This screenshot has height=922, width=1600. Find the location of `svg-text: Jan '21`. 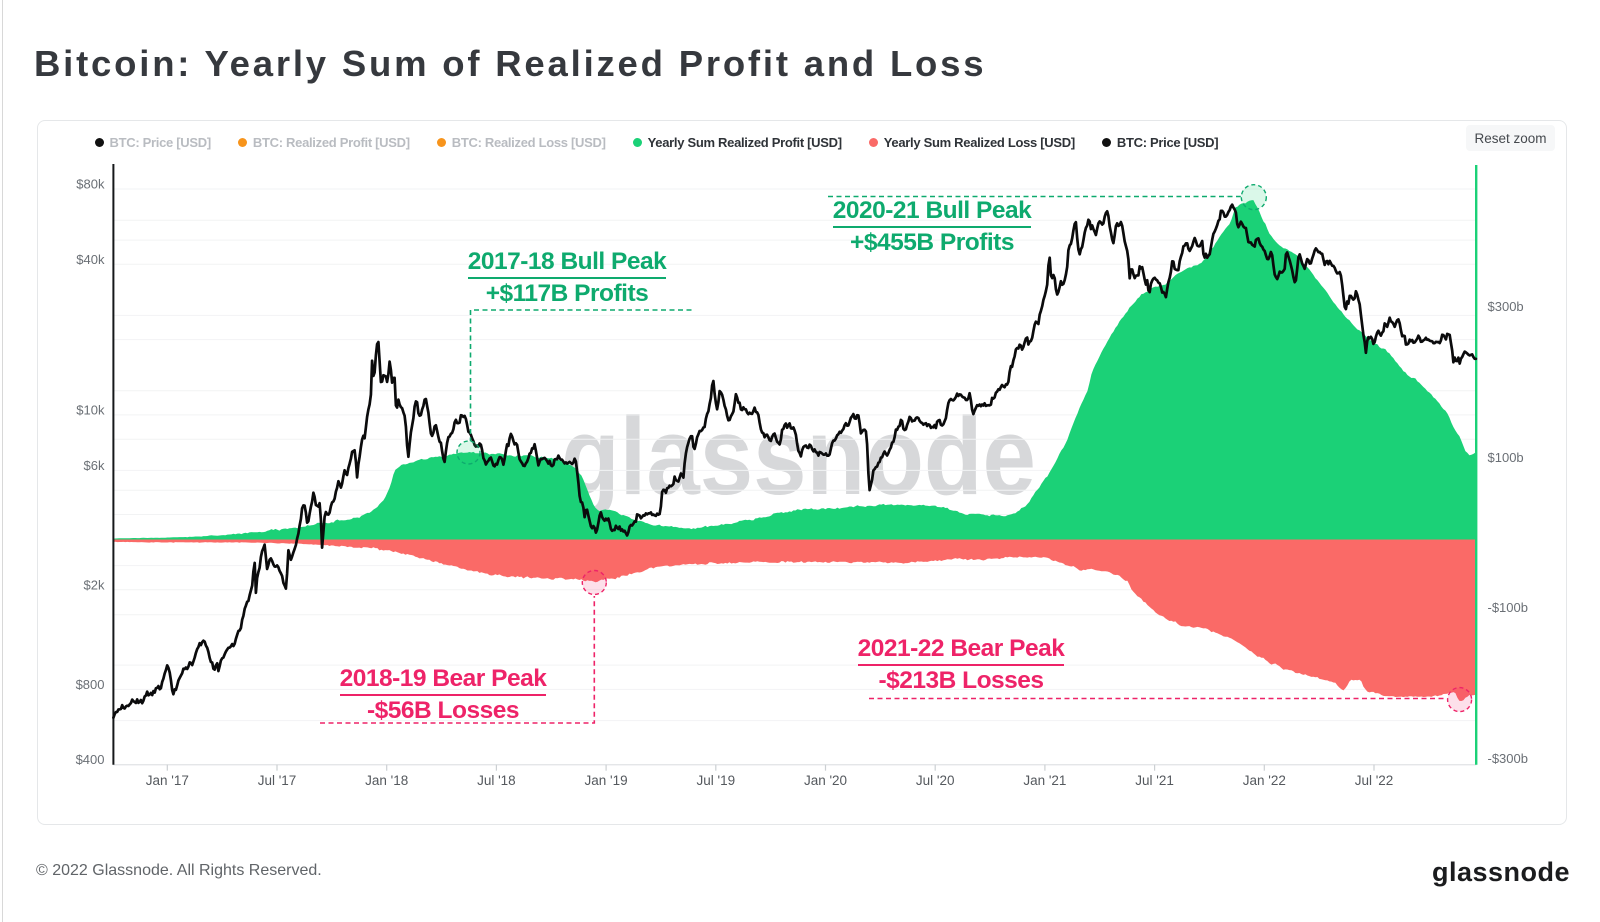

svg-text: Jan '21 is located at coordinates (1044, 780).